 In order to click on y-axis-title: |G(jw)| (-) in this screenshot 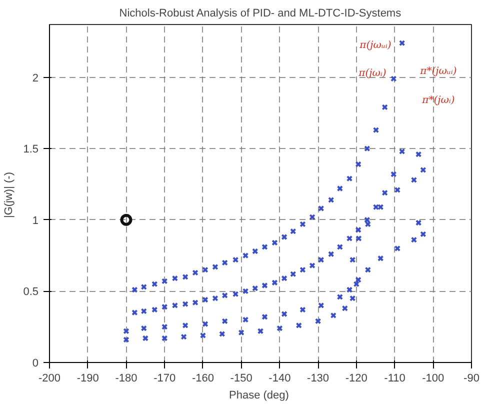, I will do `click(9, 195)`.